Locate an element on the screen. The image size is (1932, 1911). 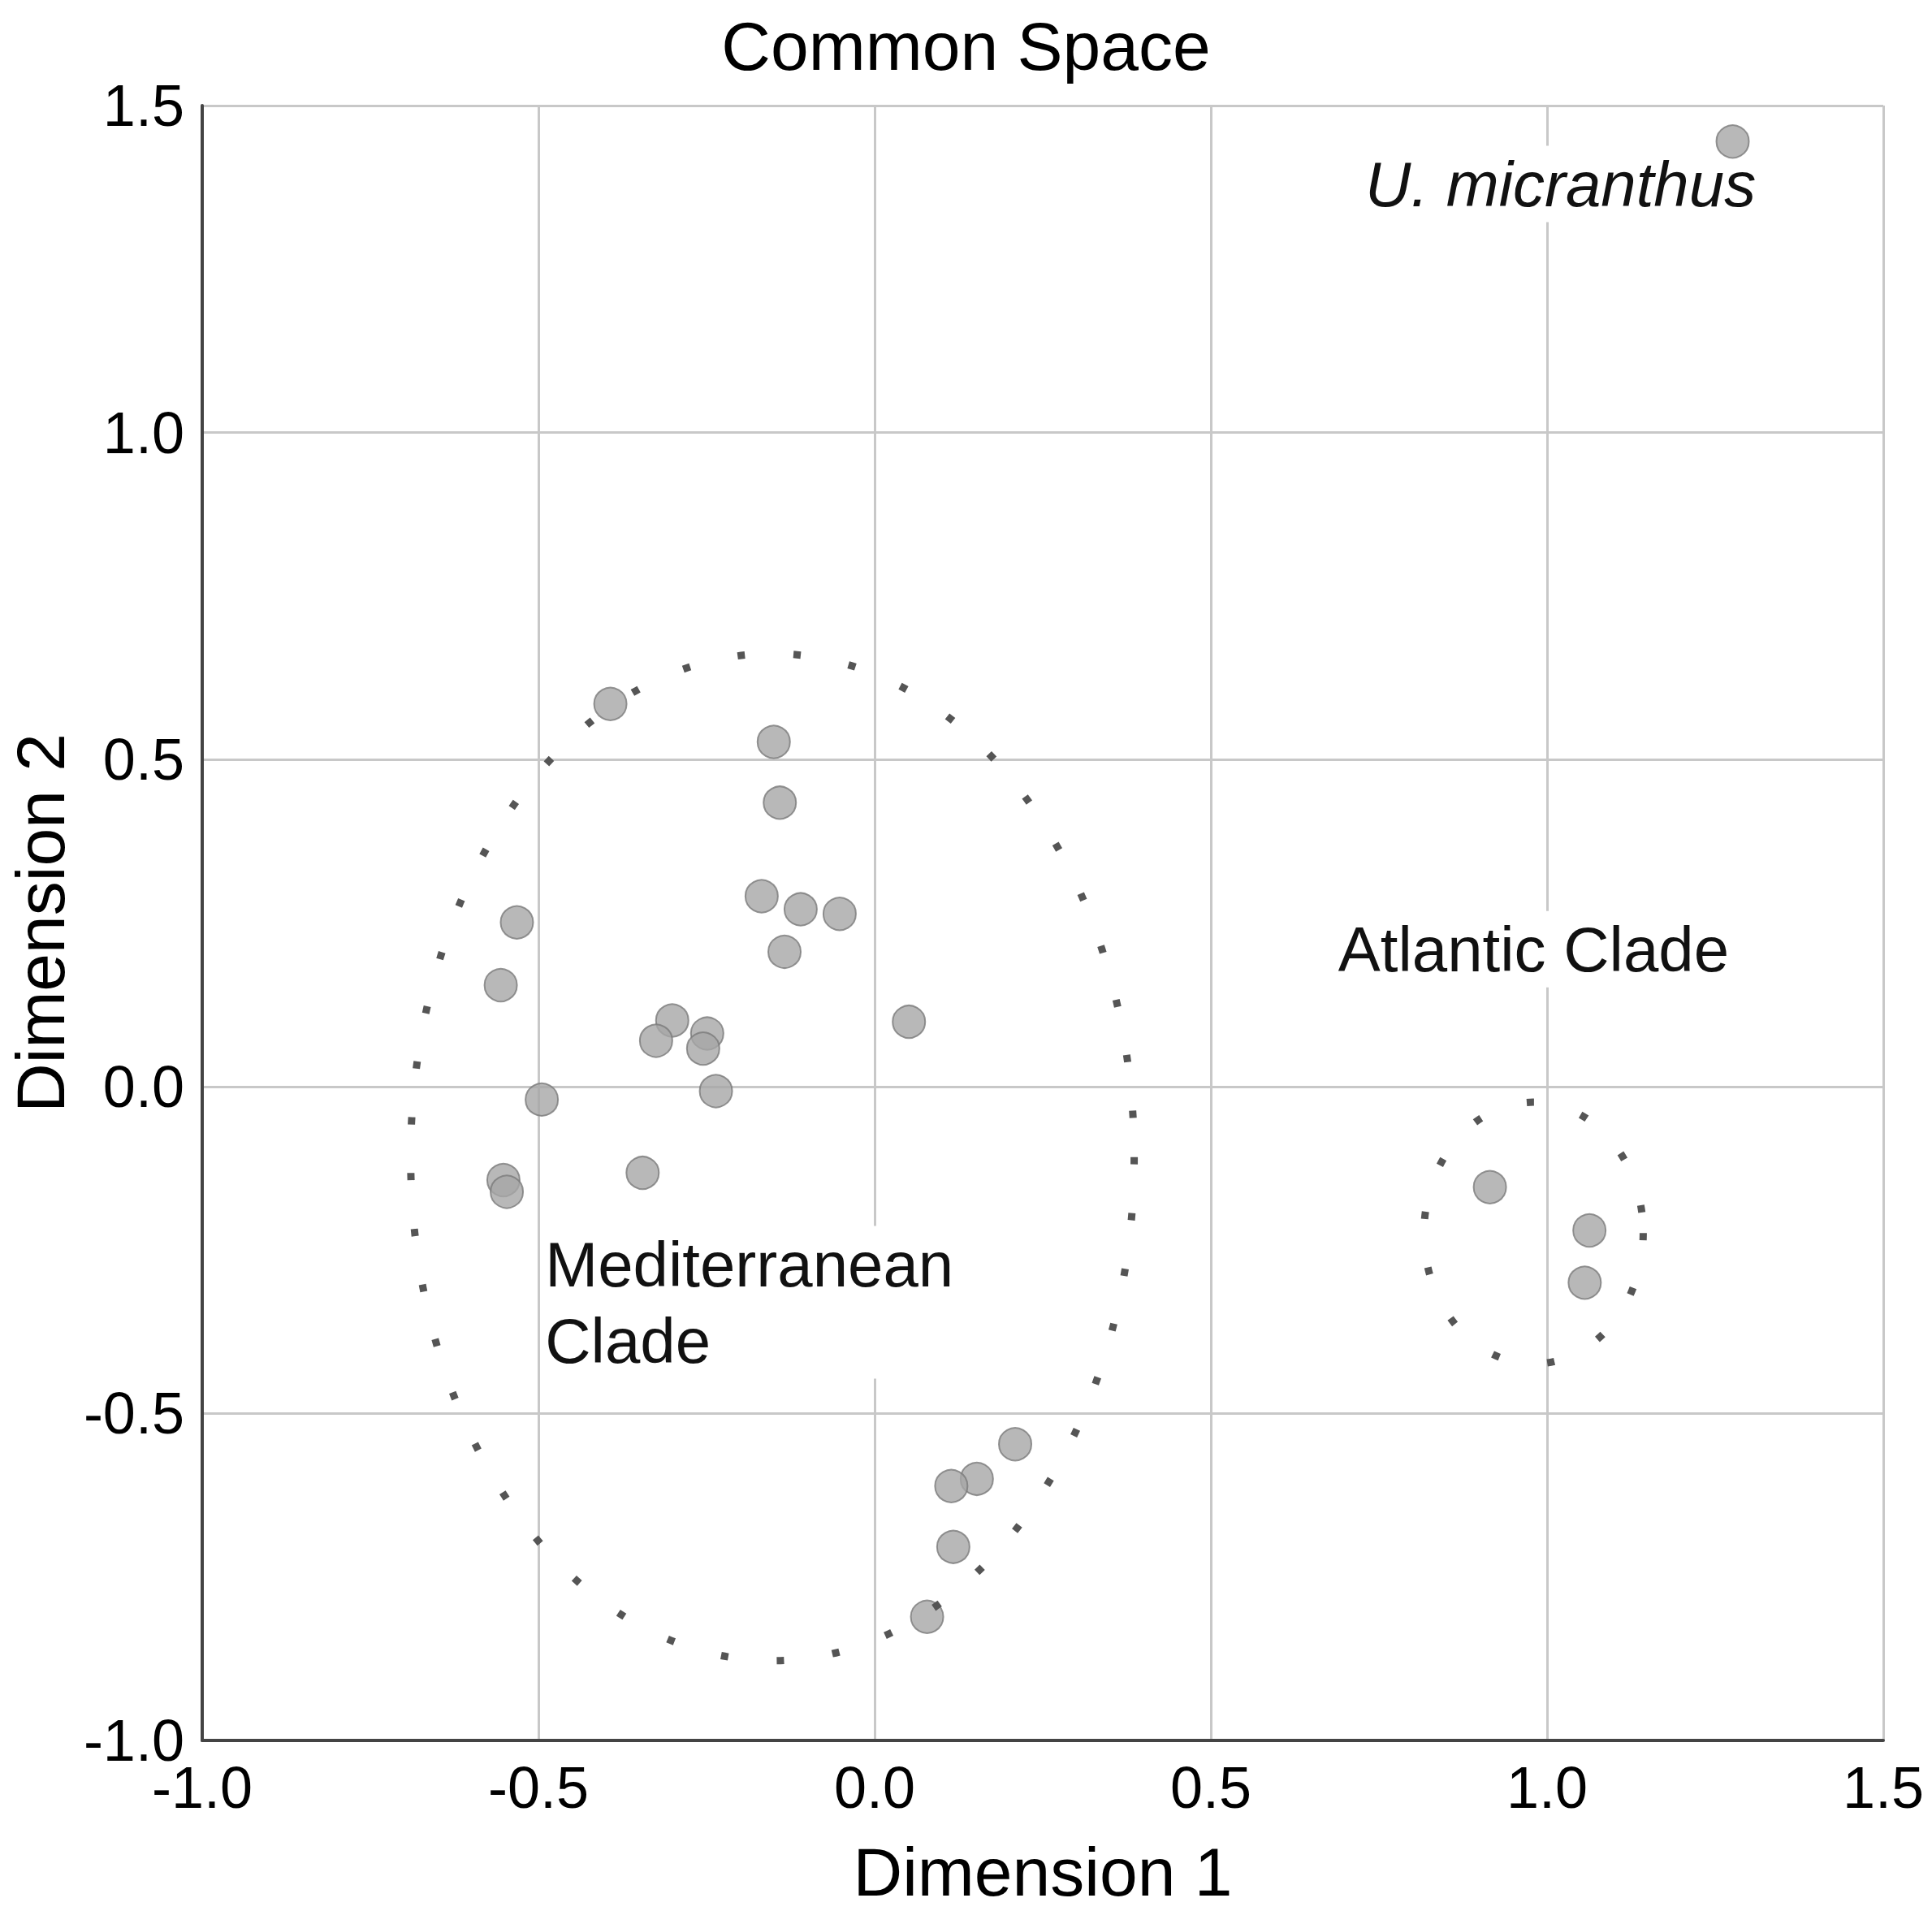
x-tick-label: 1.5 is located at coordinates (1884, 1787).